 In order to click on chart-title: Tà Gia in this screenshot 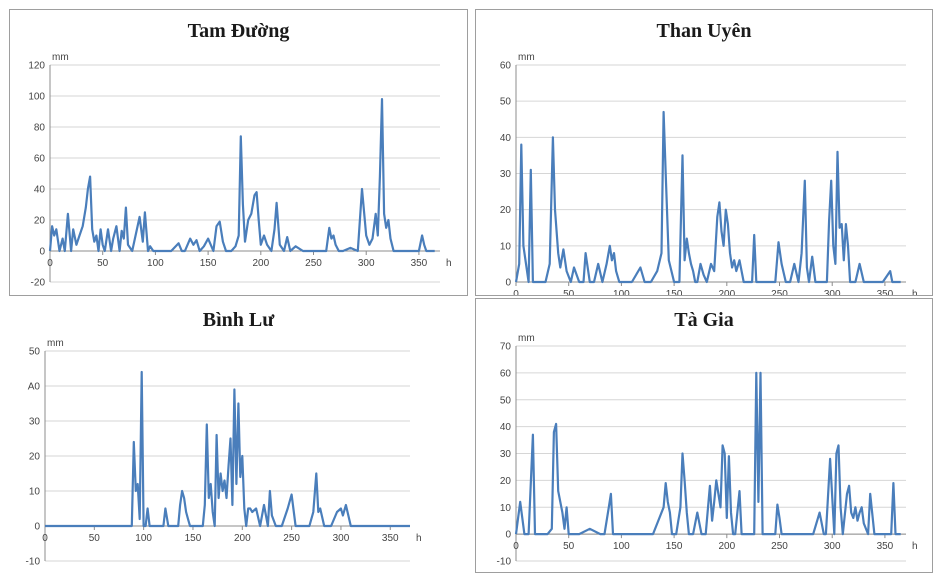, I will do `click(704, 320)`.